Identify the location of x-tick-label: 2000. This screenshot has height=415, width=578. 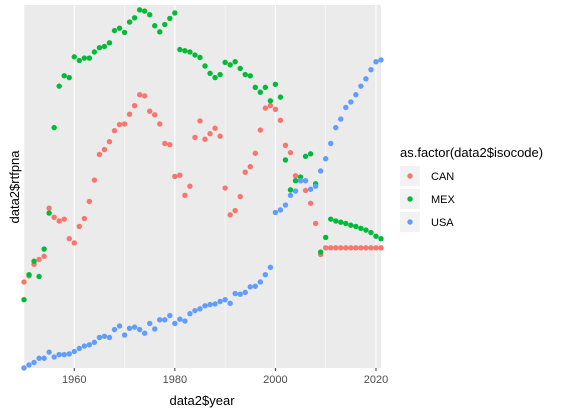
(275, 380).